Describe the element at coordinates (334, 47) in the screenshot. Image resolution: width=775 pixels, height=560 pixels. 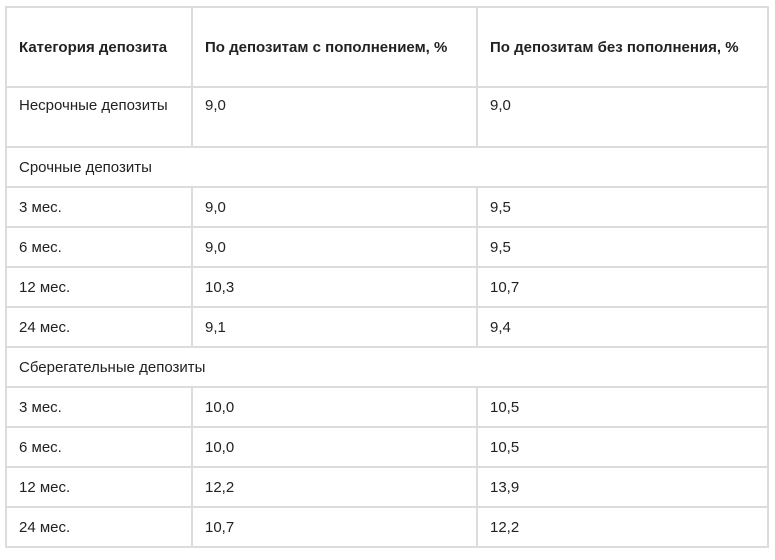
I see `header-with-replenishment: По депозитам с пополнением, %` at that location.